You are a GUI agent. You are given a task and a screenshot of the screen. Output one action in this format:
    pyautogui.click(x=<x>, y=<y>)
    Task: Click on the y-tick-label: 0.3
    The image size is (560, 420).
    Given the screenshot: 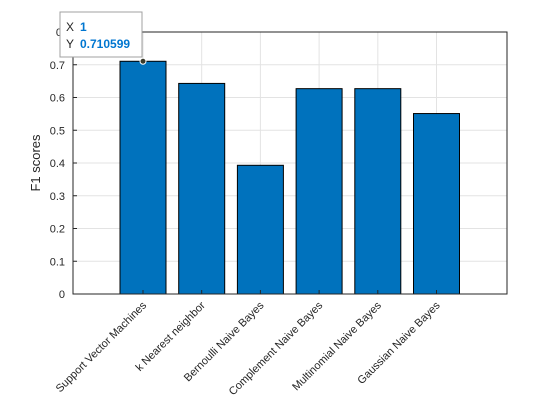 What is the action you would take?
    pyautogui.click(x=57, y=197)
    